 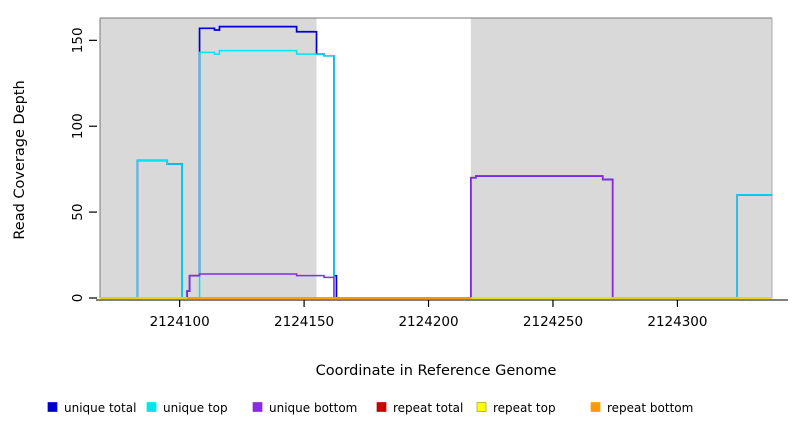 I want to click on legend-swatch-unique-top, so click(x=151, y=407).